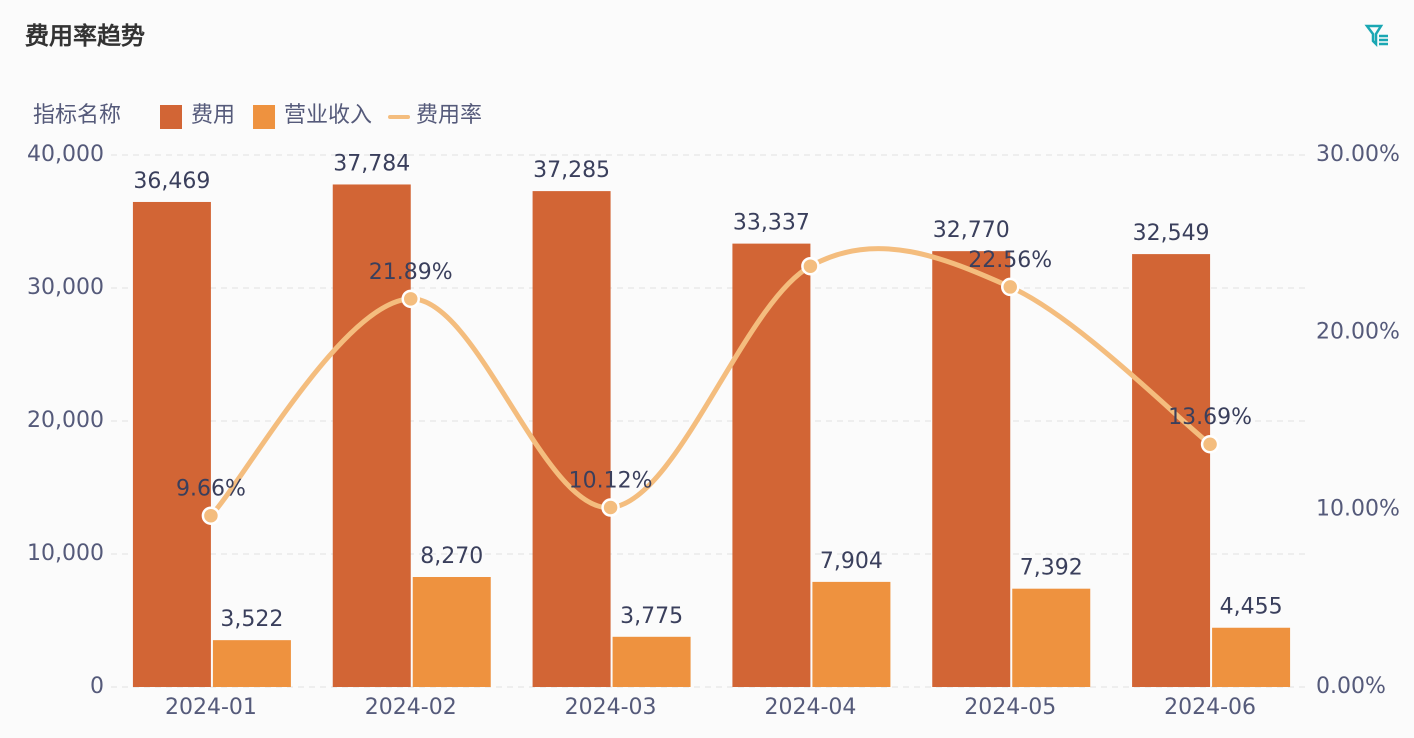 This screenshot has width=1414, height=738. I want to click on data-label: 37,784, so click(371, 163).